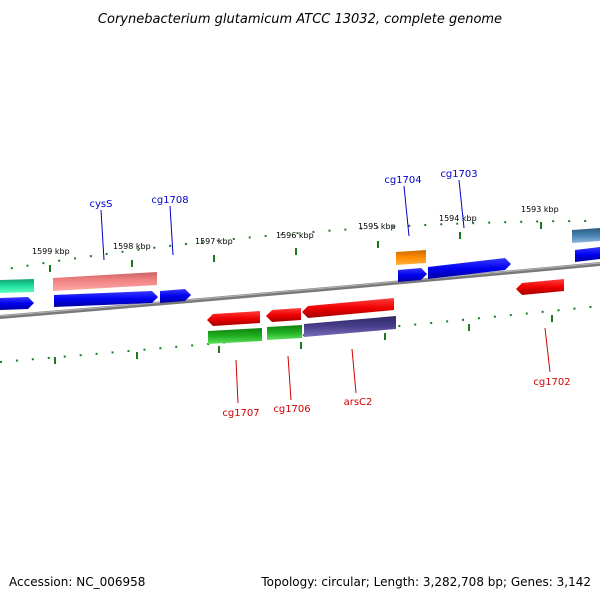 This screenshot has height=600, width=600. What do you see at coordinates (282, 220) in the screenshot?
I see `forward-leader-lines` at bounding box center [282, 220].